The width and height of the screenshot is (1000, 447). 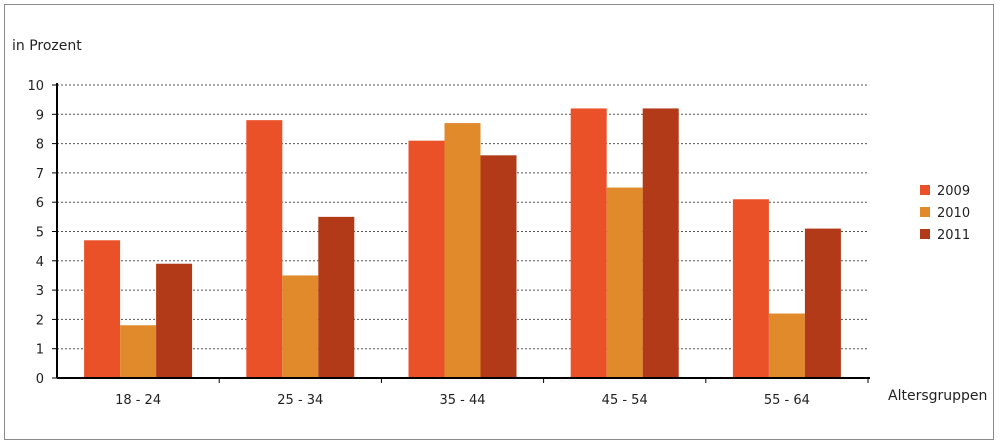 What do you see at coordinates (925, 212) in the screenshot?
I see `legend-swatch-2010` at bounding box center [925, 212].